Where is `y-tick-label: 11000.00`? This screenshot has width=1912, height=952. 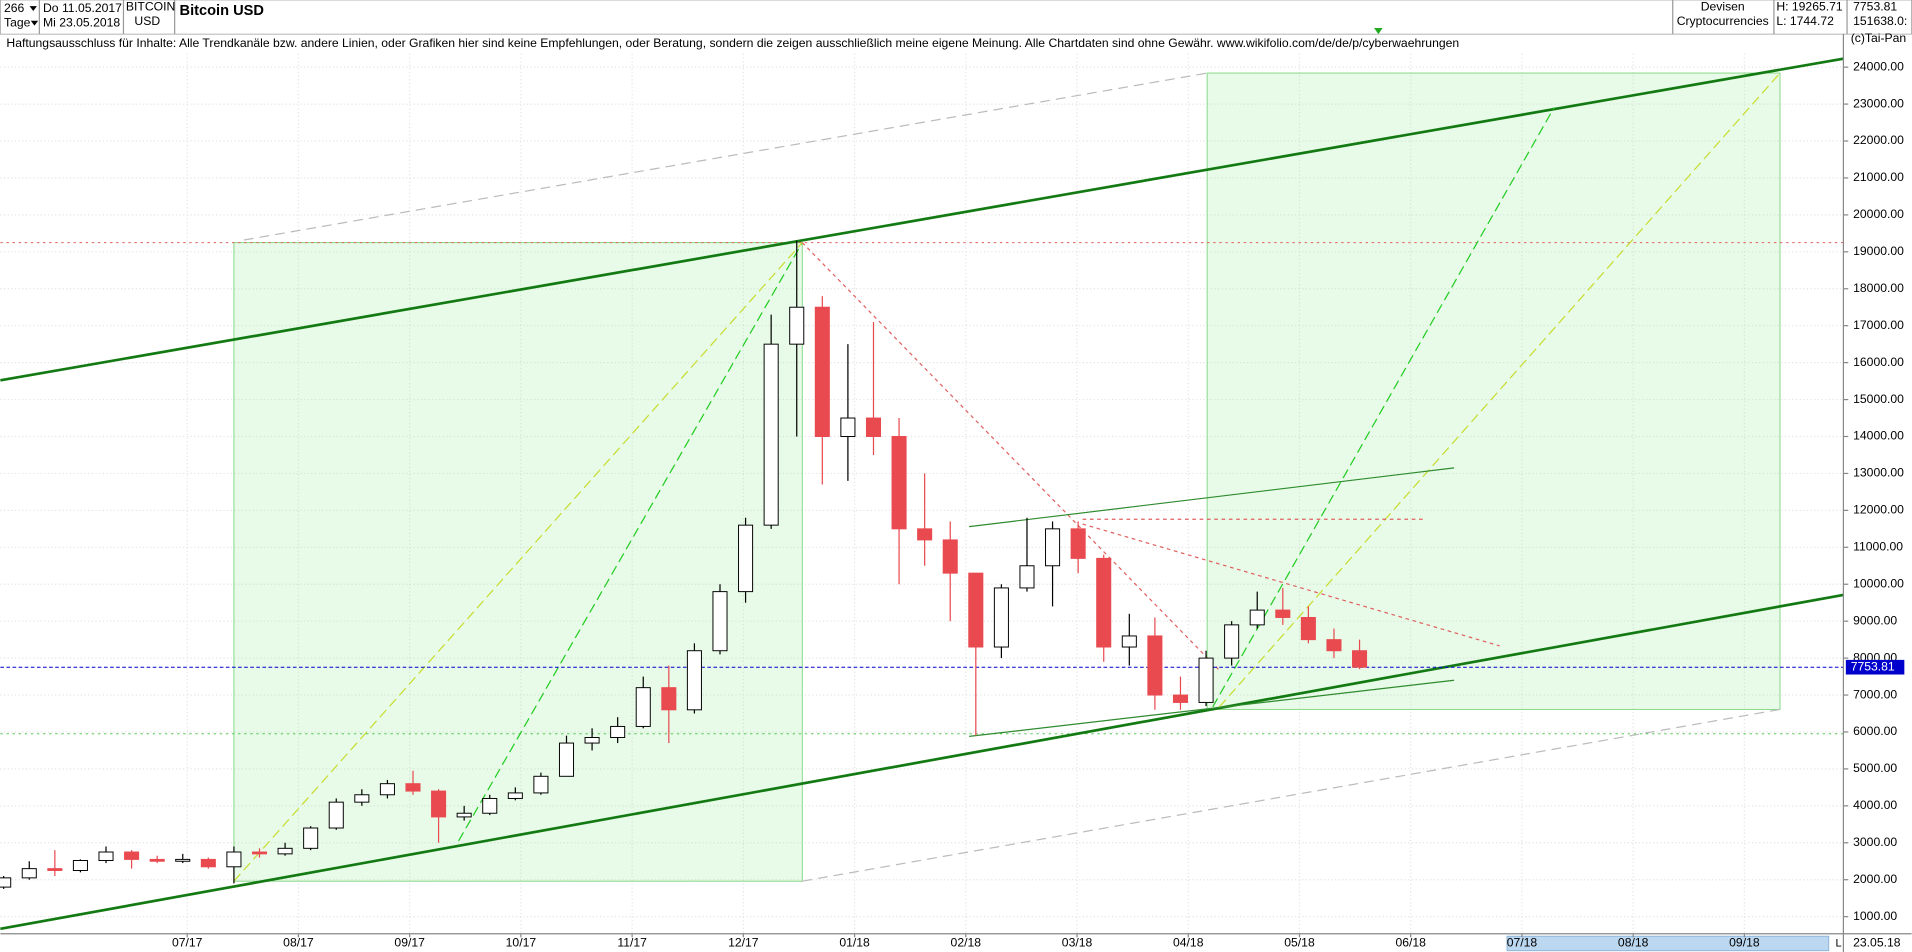
y-tick-label: 11000.00 is located at coordinates (1878, 547).